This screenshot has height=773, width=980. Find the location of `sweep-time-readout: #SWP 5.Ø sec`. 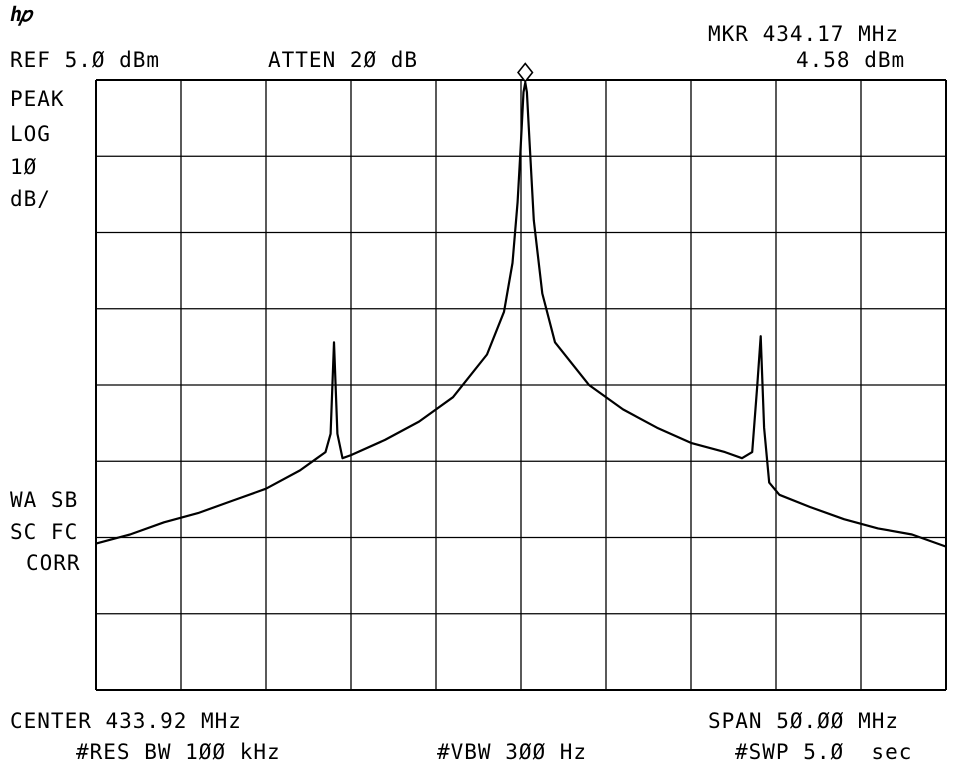

sweep-time-readout: #SWP 5.Ø sec is located at coordinates (824, 752).